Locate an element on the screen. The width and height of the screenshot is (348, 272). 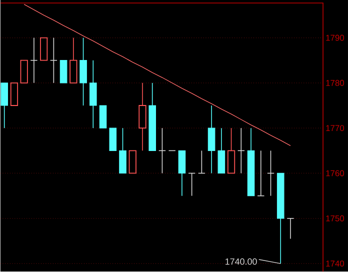
y-tick-label: 1740 is located at coordinates (335, 263).